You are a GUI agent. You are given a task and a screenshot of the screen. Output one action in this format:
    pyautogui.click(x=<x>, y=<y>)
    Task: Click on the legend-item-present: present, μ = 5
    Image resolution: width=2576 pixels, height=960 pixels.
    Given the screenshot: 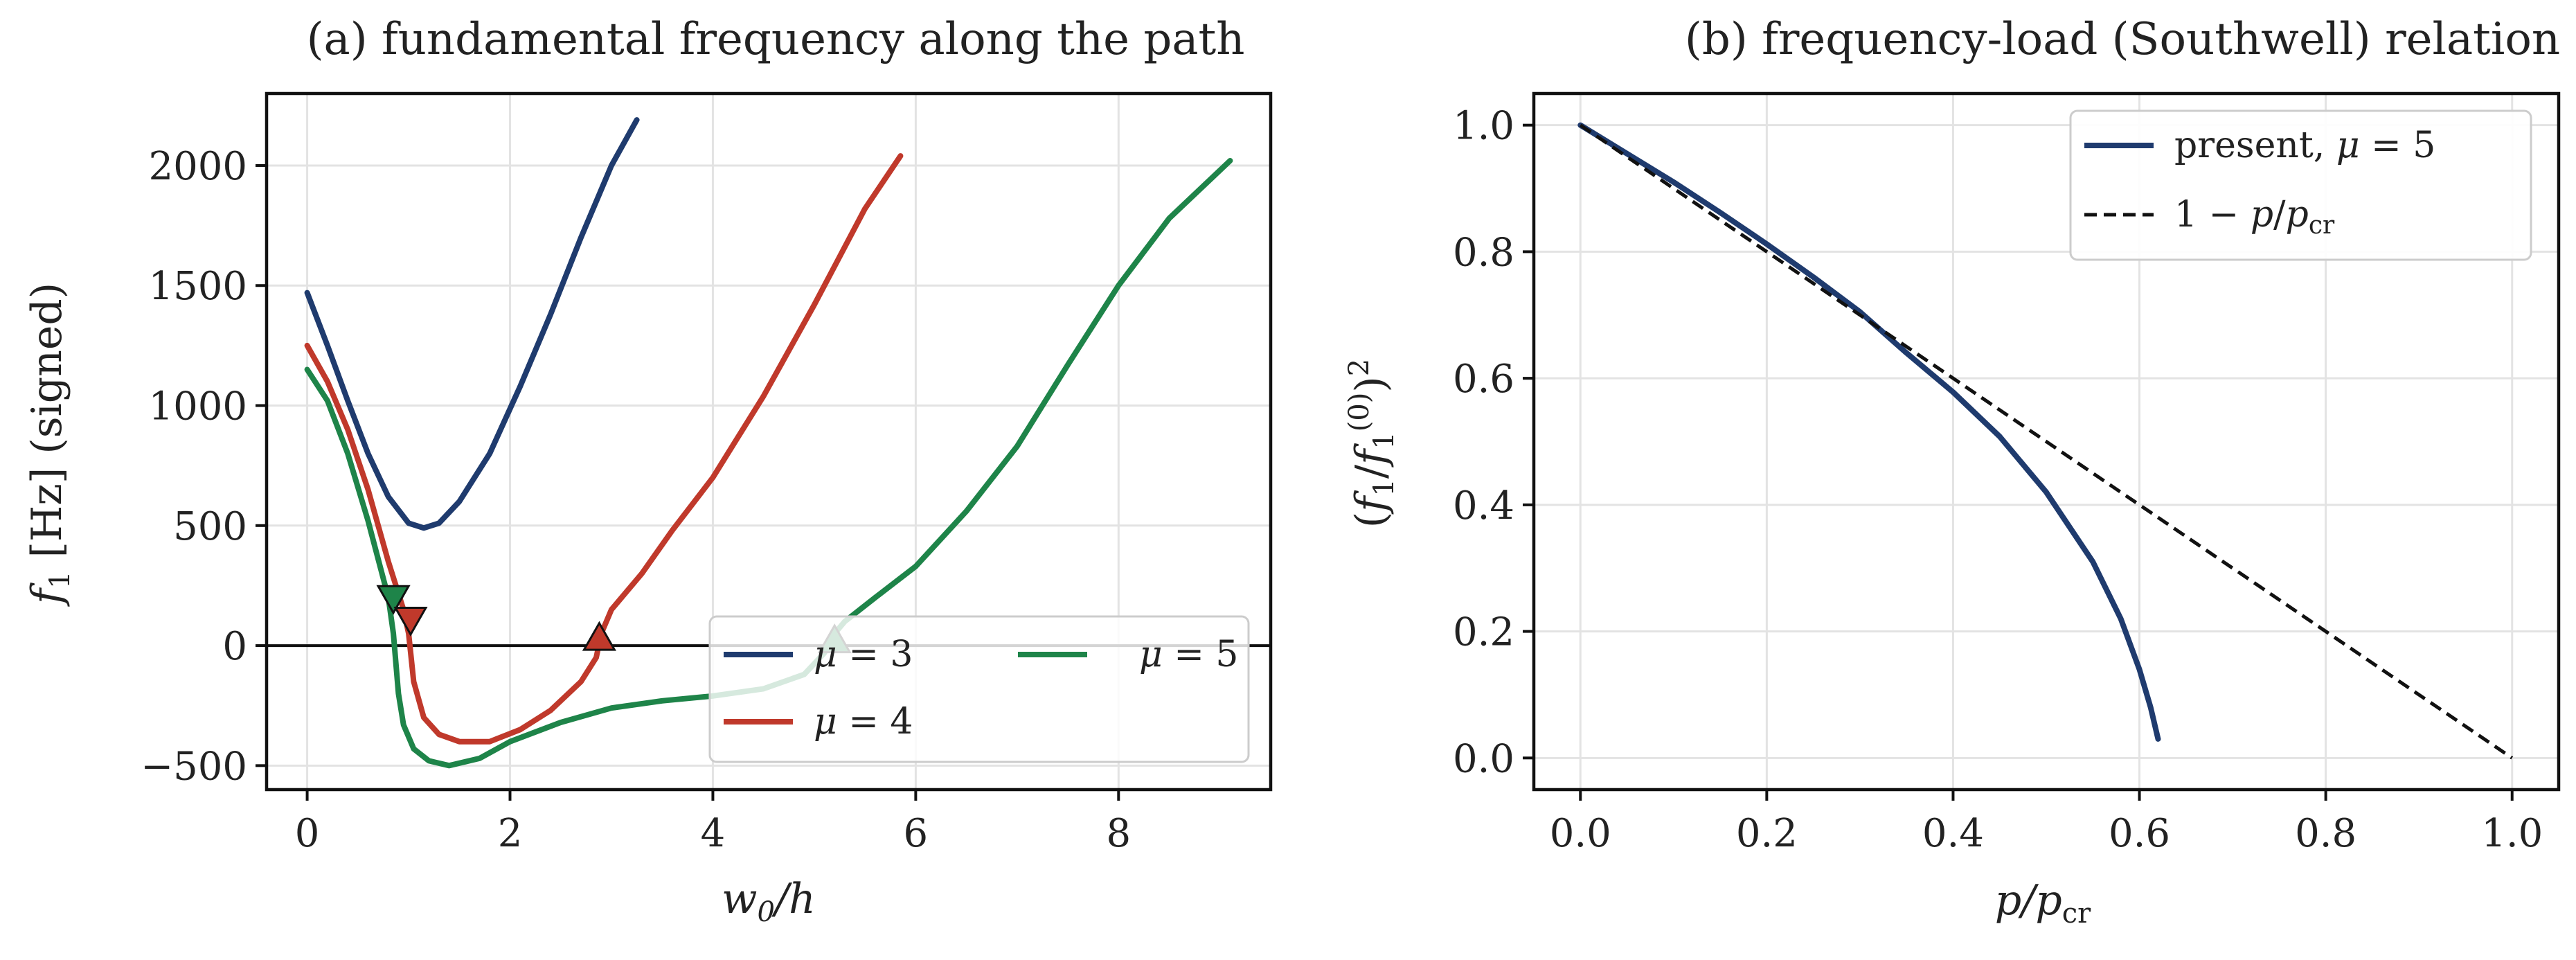 What is the action you would take?
    pyautogui.click(x=2259, y=145)
    